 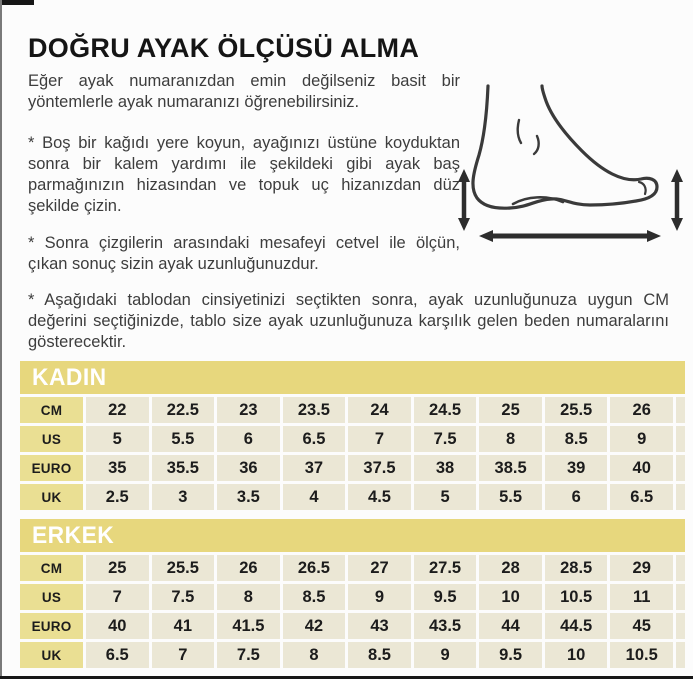 I want to click on size-cell: 42, so click(x=314, y=626).